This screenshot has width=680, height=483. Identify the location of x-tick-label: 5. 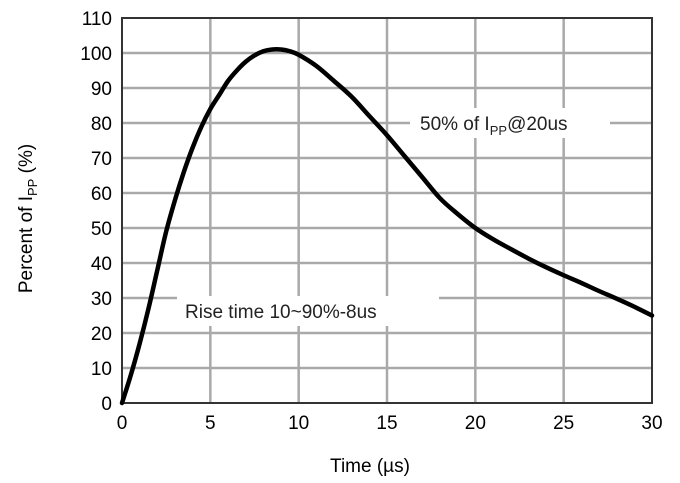
(210, 423).